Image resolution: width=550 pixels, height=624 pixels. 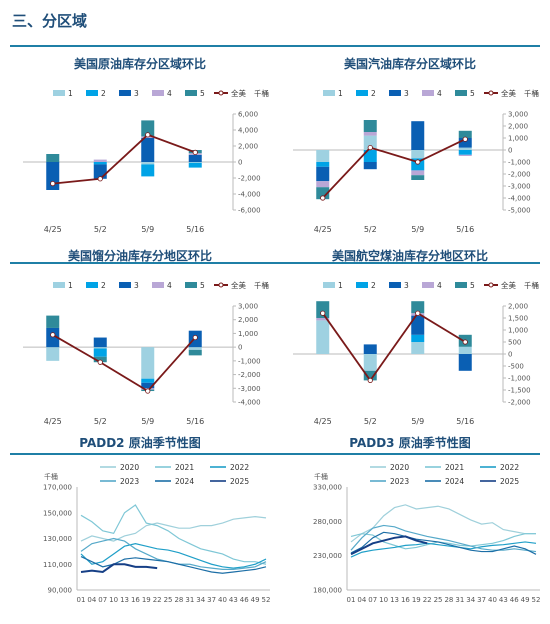 I want to click on x-tick-label: 49, so click(x=255, y=600).